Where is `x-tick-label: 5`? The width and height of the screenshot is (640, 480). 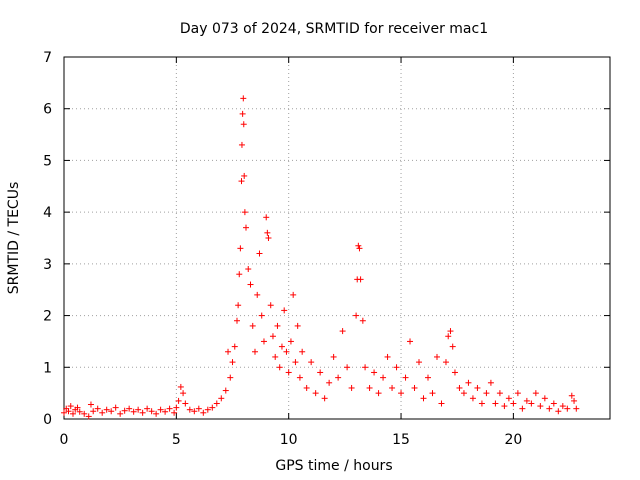 x-tick-label: 5 is located at coordinates (176, 440).